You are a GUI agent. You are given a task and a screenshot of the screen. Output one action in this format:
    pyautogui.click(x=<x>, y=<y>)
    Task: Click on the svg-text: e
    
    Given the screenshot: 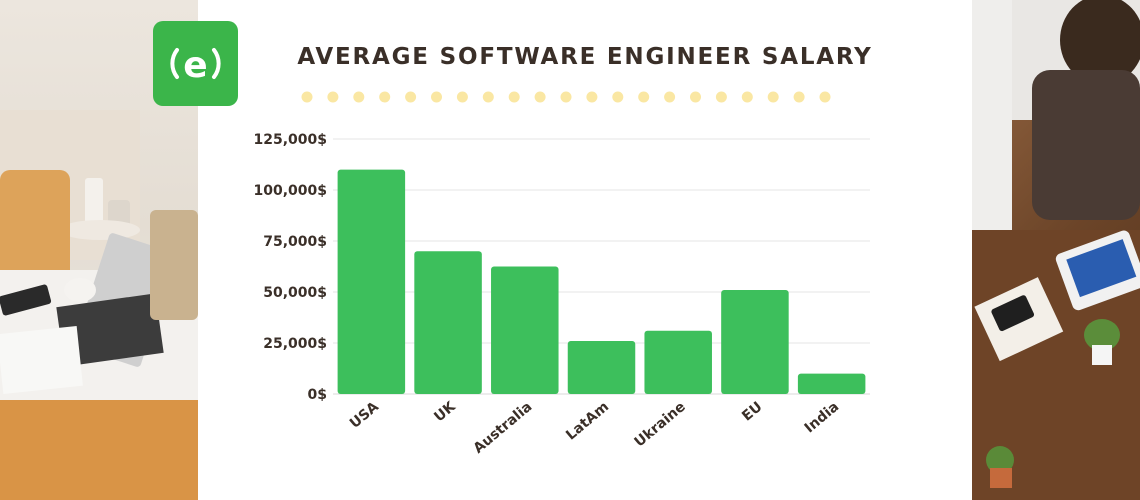 What is the action you would take?
    pyautogui.click(x=195, y=65)
    